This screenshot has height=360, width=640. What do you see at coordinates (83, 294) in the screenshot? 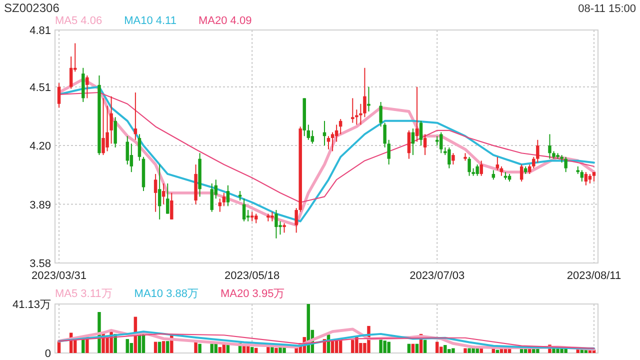
I see `text: MA5 3.11万` at bounding box center [83, 294].